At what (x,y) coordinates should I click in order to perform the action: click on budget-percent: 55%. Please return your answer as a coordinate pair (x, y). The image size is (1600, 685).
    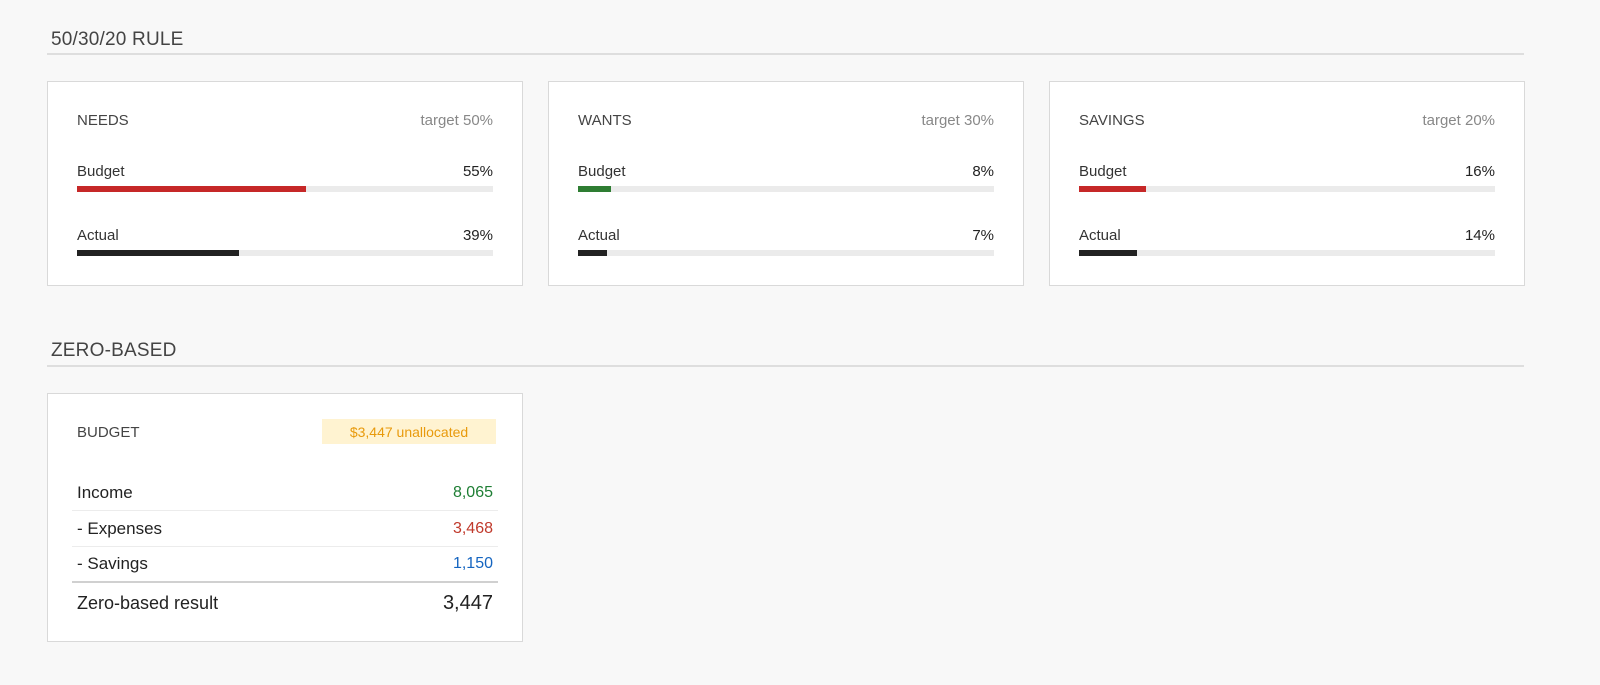
    Looking at the image, I should click on (477, 171).